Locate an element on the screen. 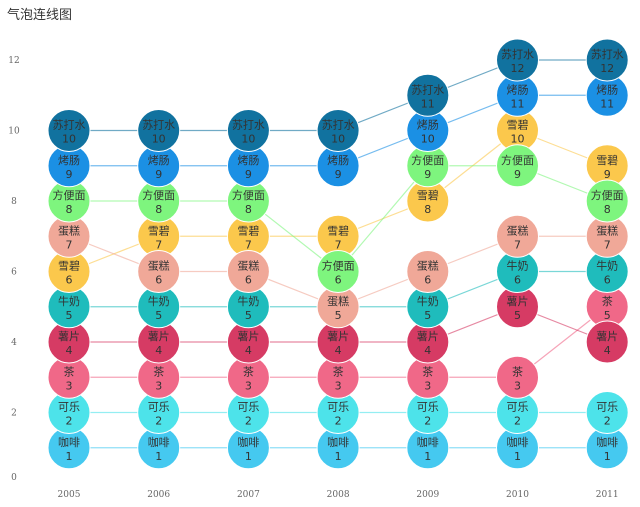 The image size is (640, 507). bubble: 雪碧8 is located at coordinates (428, 201).